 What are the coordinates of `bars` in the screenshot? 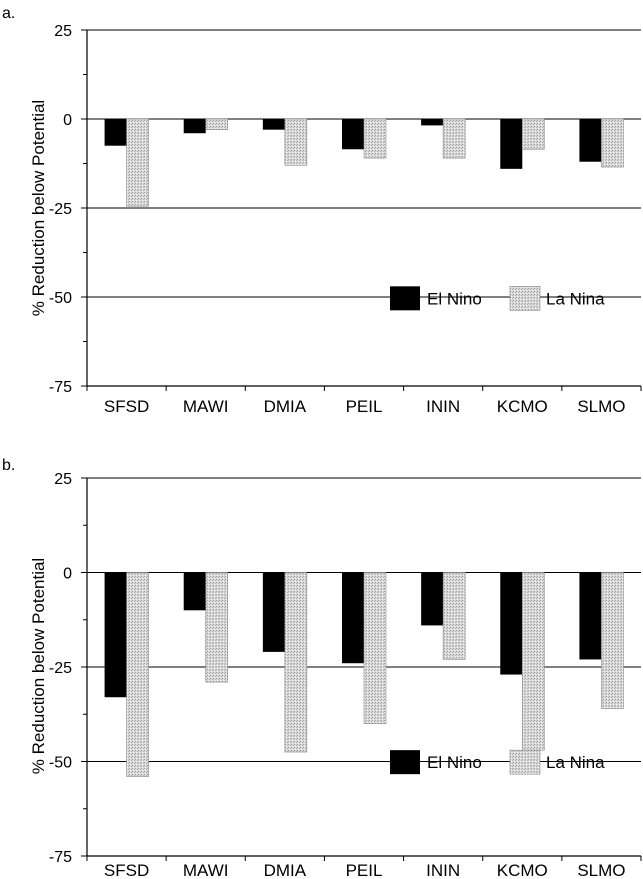 It's located at (364, 162).